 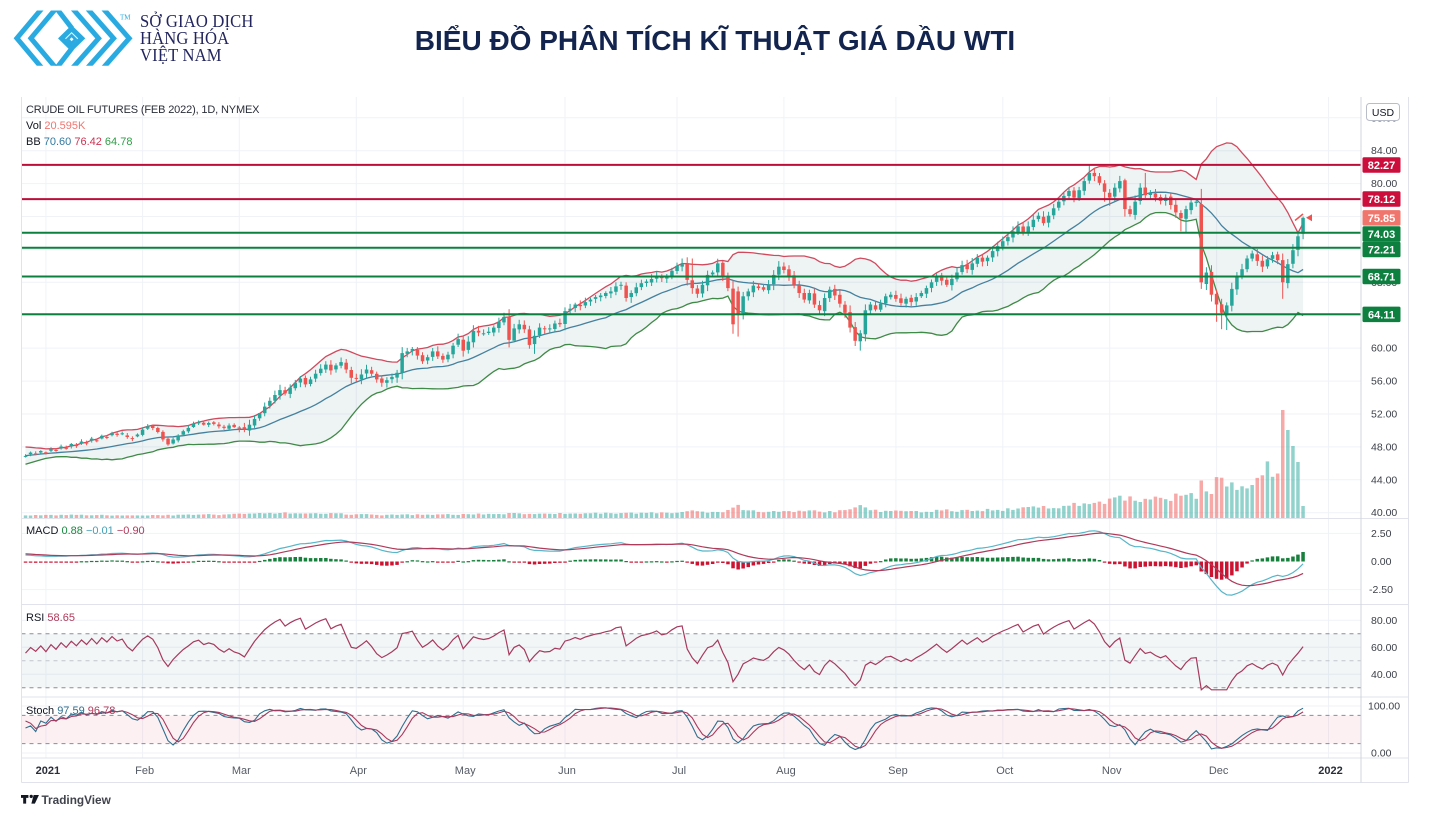 I want to click on svg-text: MACD 0.88 −0.01 −0.90, so click(x=85, y=531).